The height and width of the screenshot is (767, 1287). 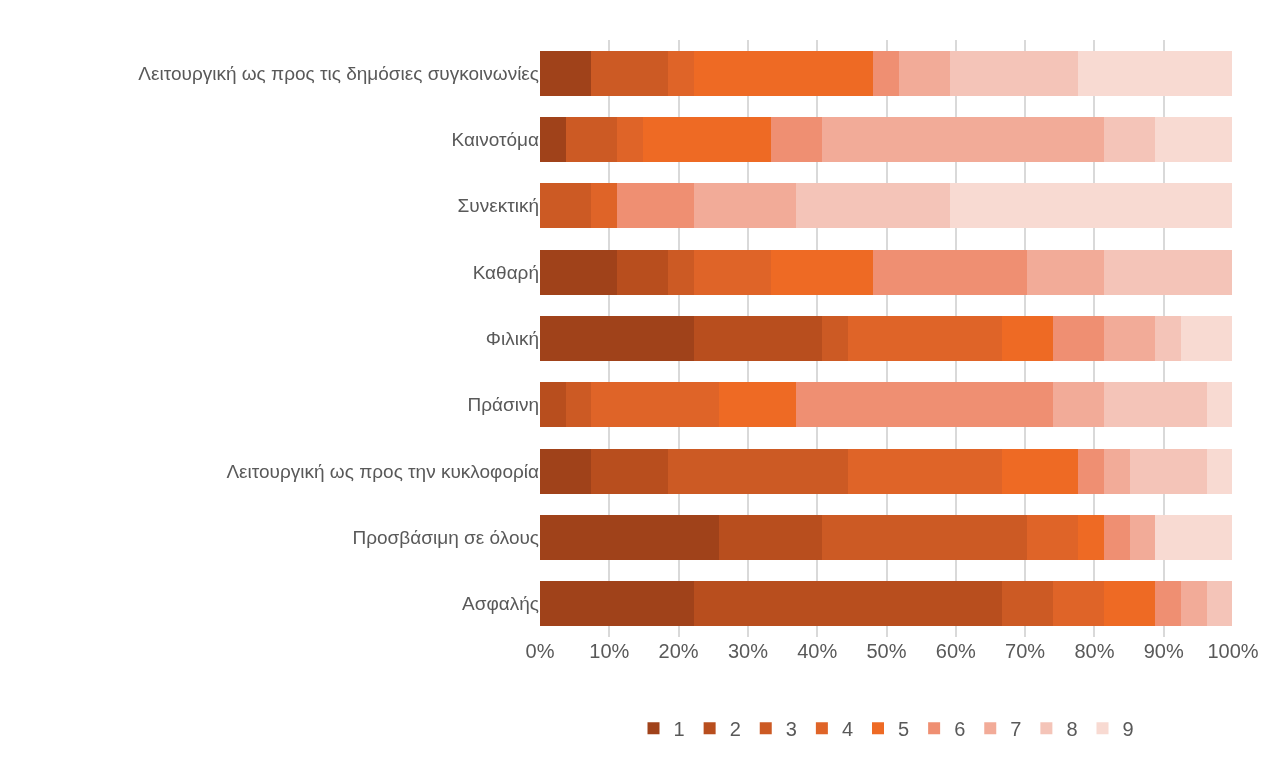 What do you see at coordinates (1072, 728) in the screenshot?
I see `legend-label: 8` at bounding box center [1072, 728].